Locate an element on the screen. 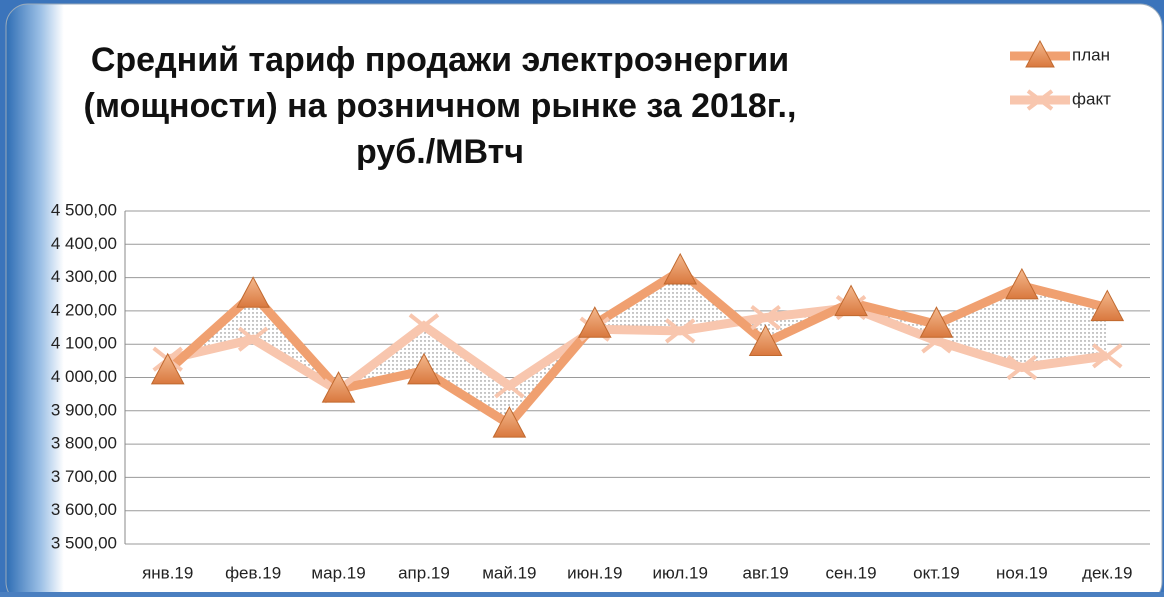  y-tick-label: 4 400,00 is located at coordinates (84, 243).